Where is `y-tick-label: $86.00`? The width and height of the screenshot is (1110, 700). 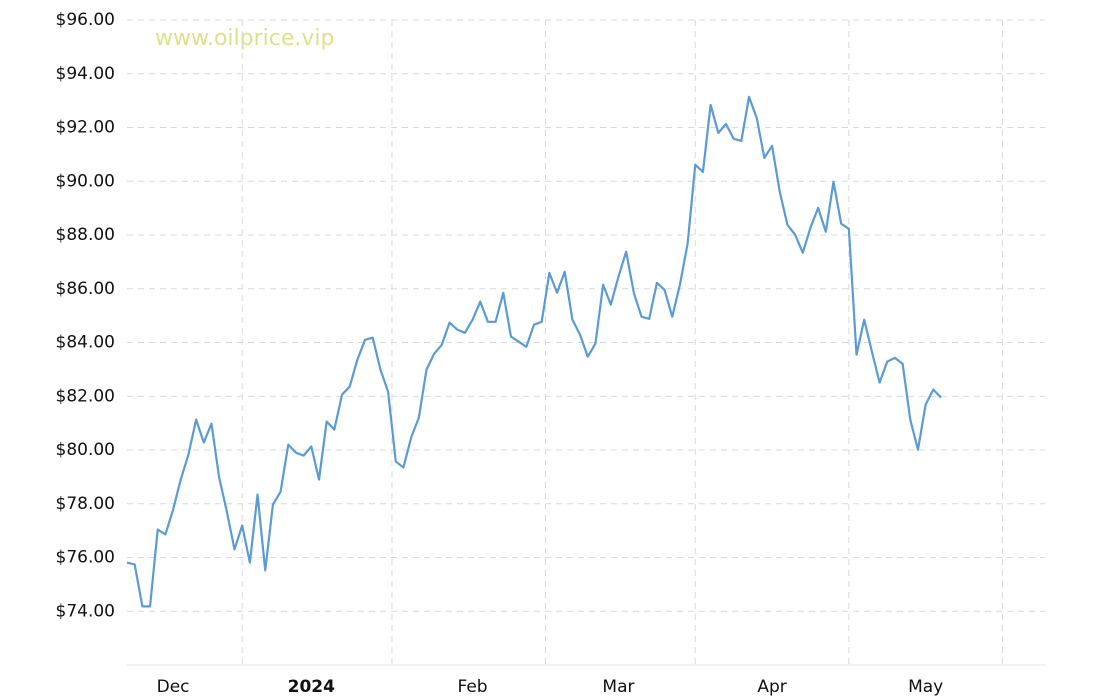
y-tick-label: $86.00 is located at coordinates (85, 289).